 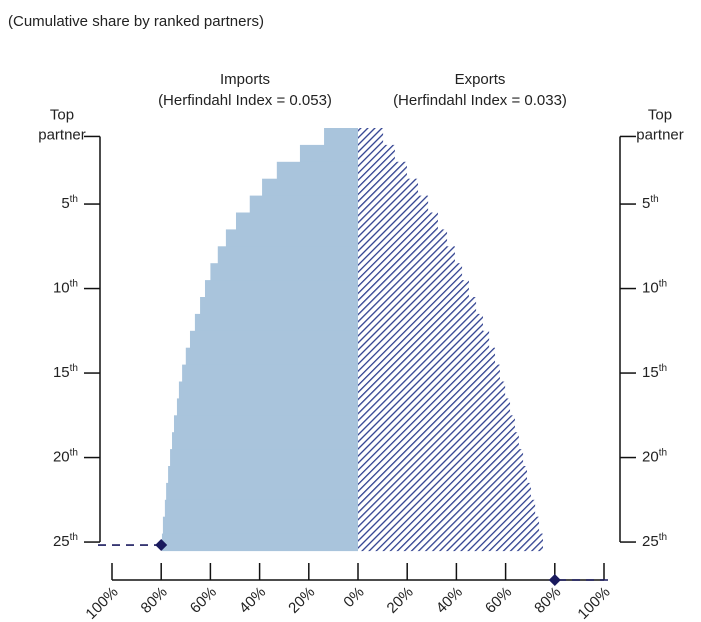 I want to click on series-heading: Exports, so click(x=480, y=79).